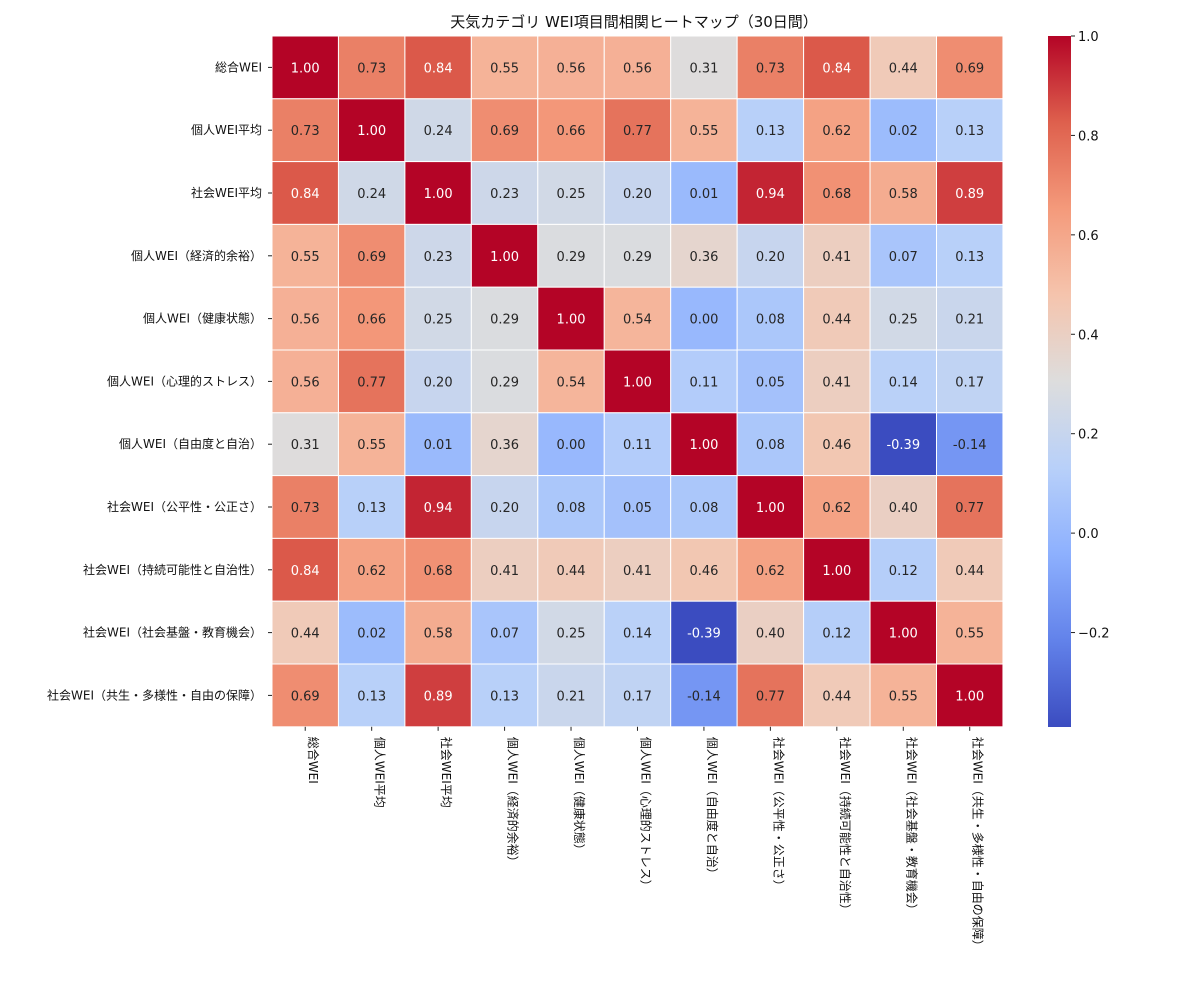 The width and height of the screenshot is (1200, 1005). Describe the element at coordinates (704, 696) in the screenshot. I see `cell-value-label: -0.14` at that location.